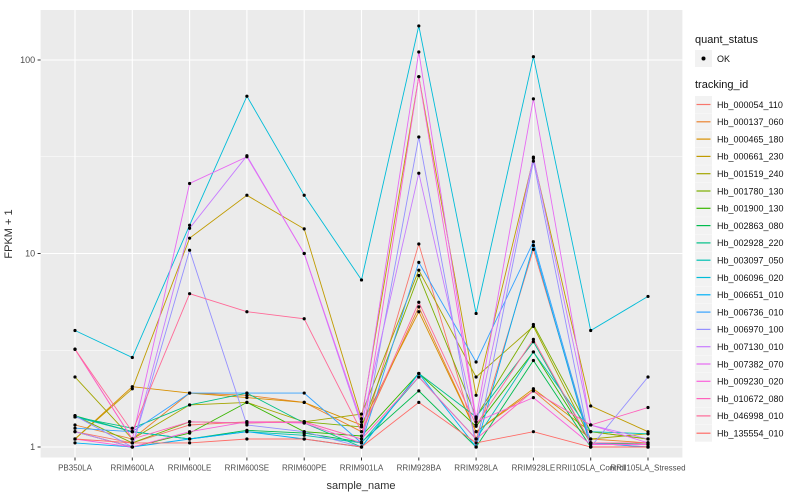 The image size is (800, 500). I want to click on legend-label-Hb_135554_010: Hb_135554_010, so click(750, 434).